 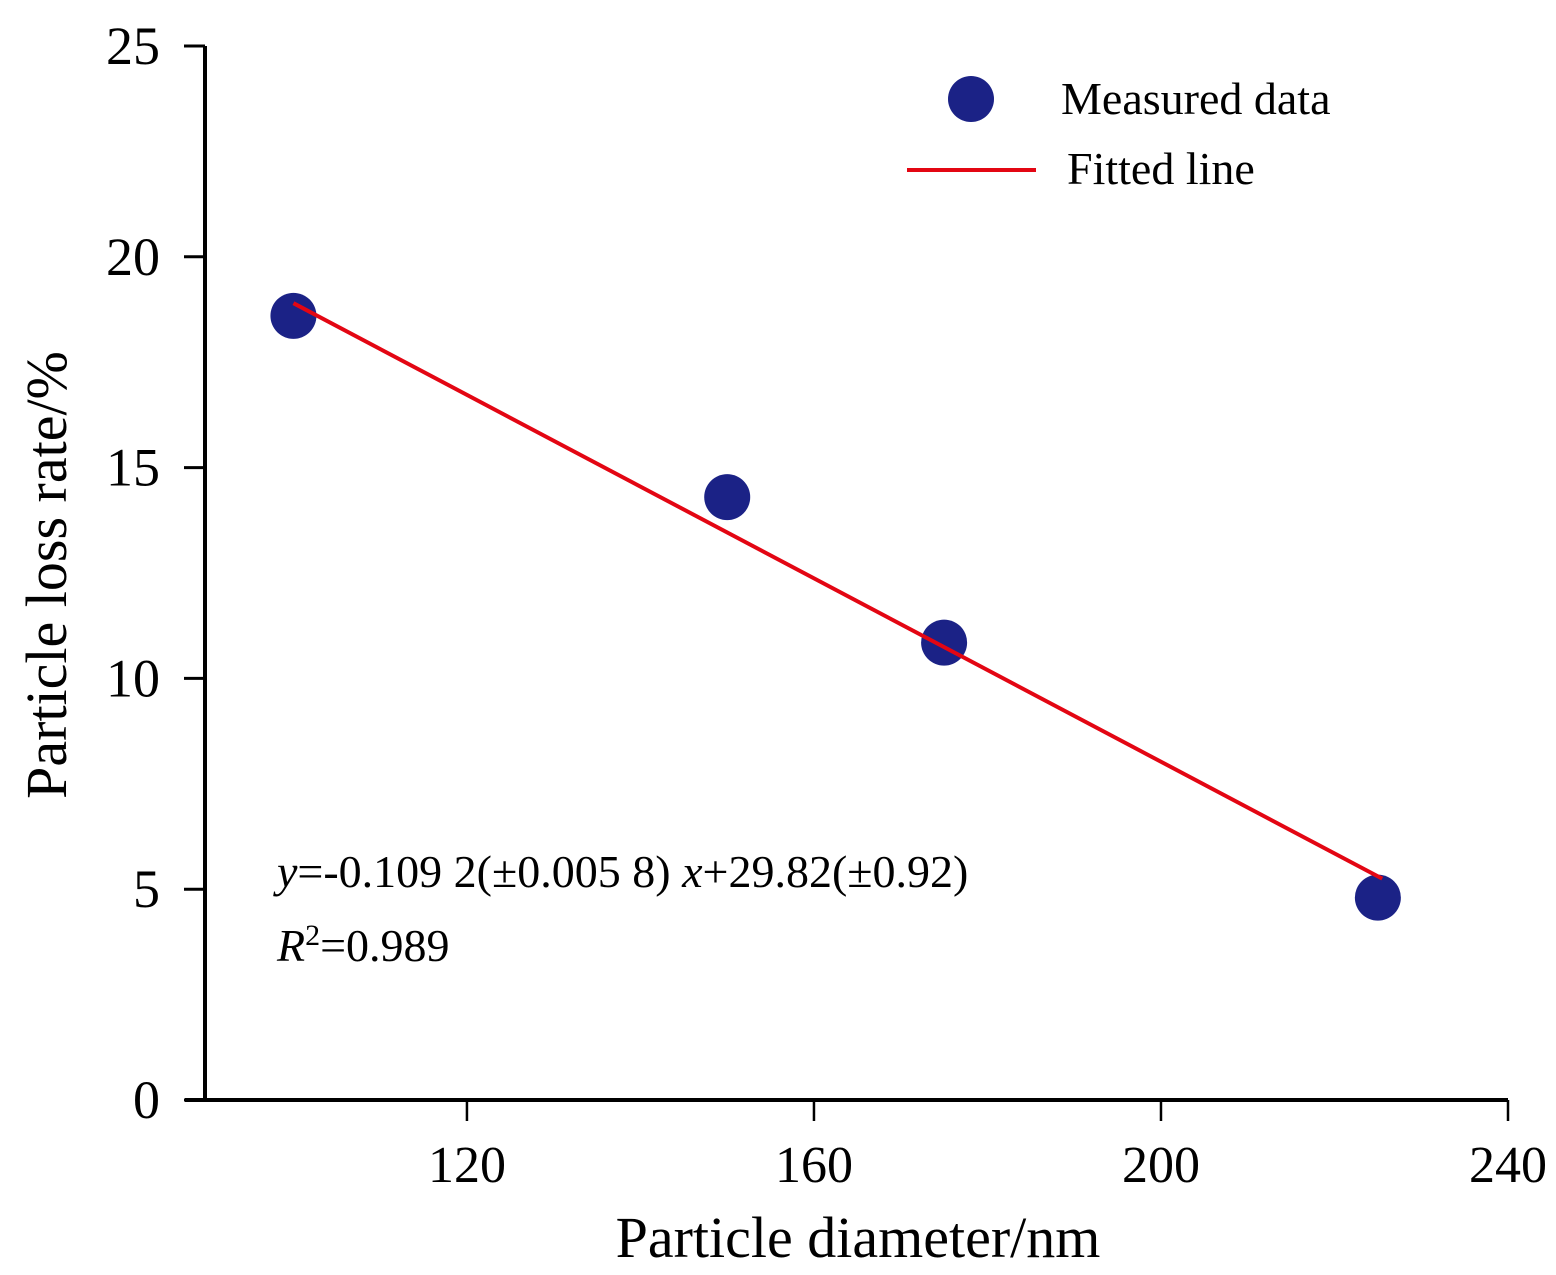 What do you see at coordinates (1161, 1165) in the screenshot?
I see `x-tick-label: 200` at bounding box center [1161, 1165].